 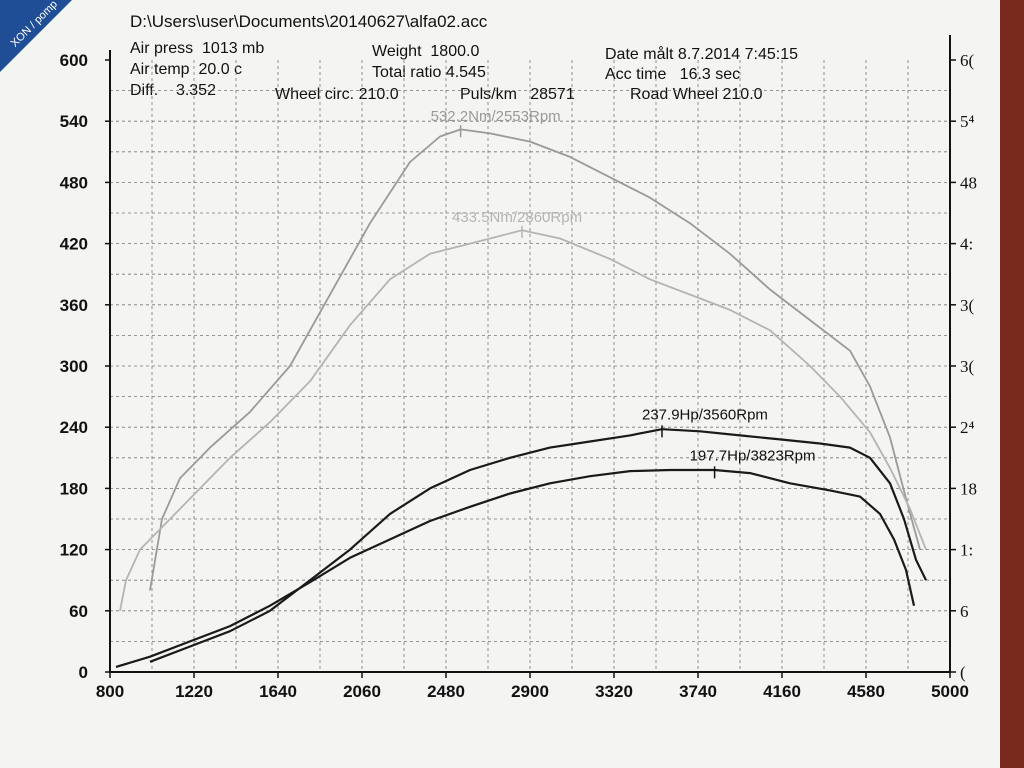 What do you see at coordinates (966, 244) in the screenshot?
I see `right-tick-label: 4:` at bounding box center [966, 244].